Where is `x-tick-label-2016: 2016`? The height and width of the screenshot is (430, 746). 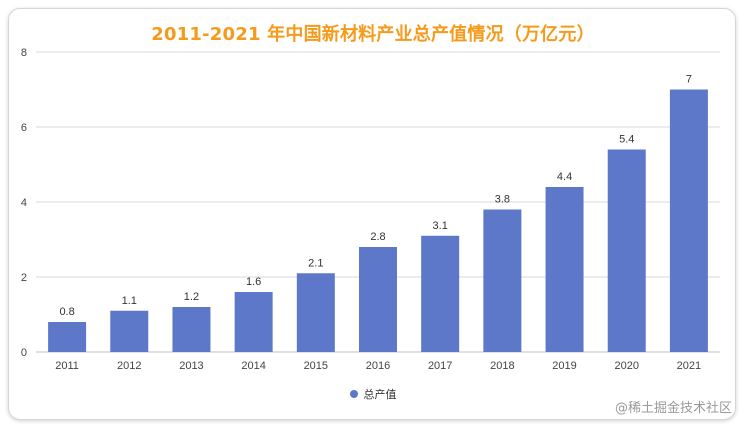
x-tick-label-2016: 2016 is located at coordinates (378, 366).